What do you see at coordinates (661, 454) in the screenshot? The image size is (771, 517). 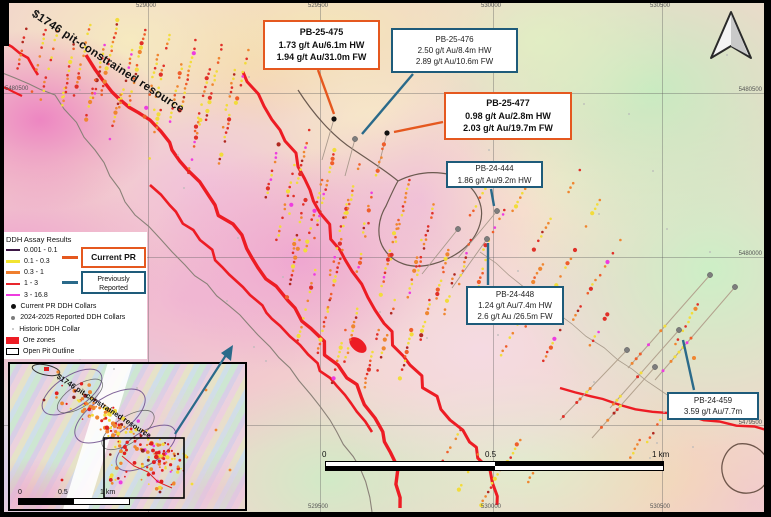 I see `scale-end: 1 km` at bounding box center [661, 454].